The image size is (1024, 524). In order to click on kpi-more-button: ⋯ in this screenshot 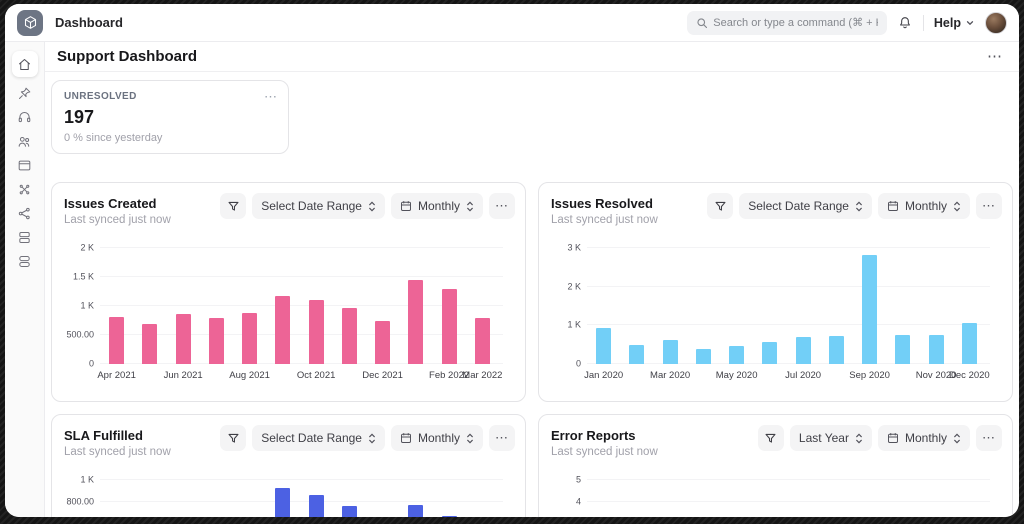, I will do `click(271, 96)`.